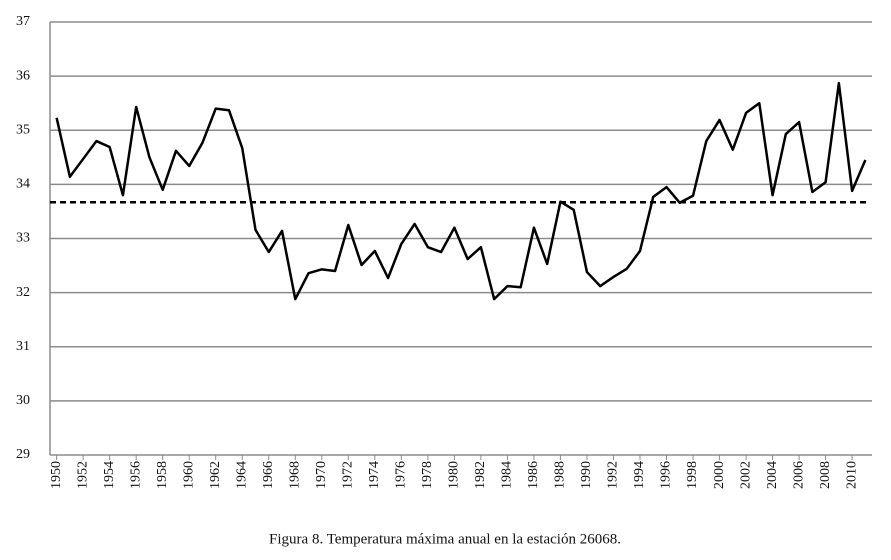  Describe the element at coordinates (427, 475) in the screenshot. I see `x-tick-label: 1978` at that location.